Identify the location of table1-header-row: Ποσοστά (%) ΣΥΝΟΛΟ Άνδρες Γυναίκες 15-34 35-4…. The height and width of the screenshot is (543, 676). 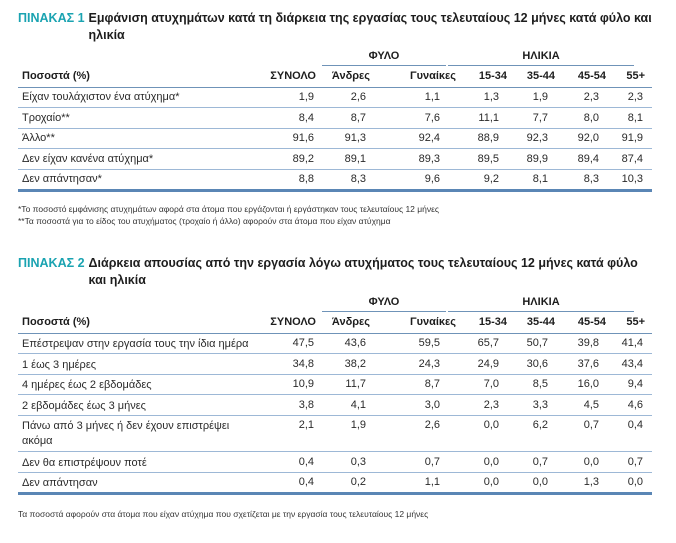
(335, 77).